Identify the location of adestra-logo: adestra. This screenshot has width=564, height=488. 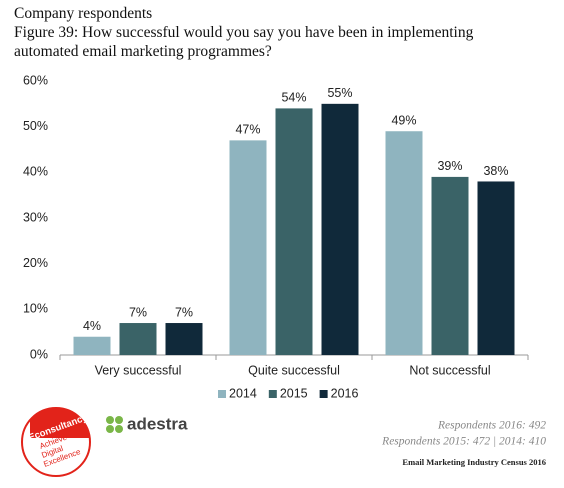
(147, 423).